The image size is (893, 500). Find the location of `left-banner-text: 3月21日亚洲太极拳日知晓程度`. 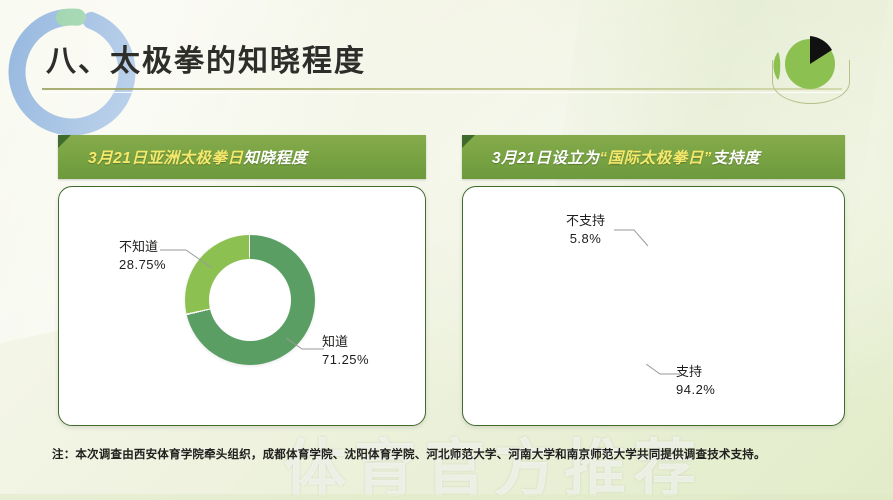

left-banner-text: 3月21日亚洲太极拳日知晓程度 is located at coordinates (197, 157).